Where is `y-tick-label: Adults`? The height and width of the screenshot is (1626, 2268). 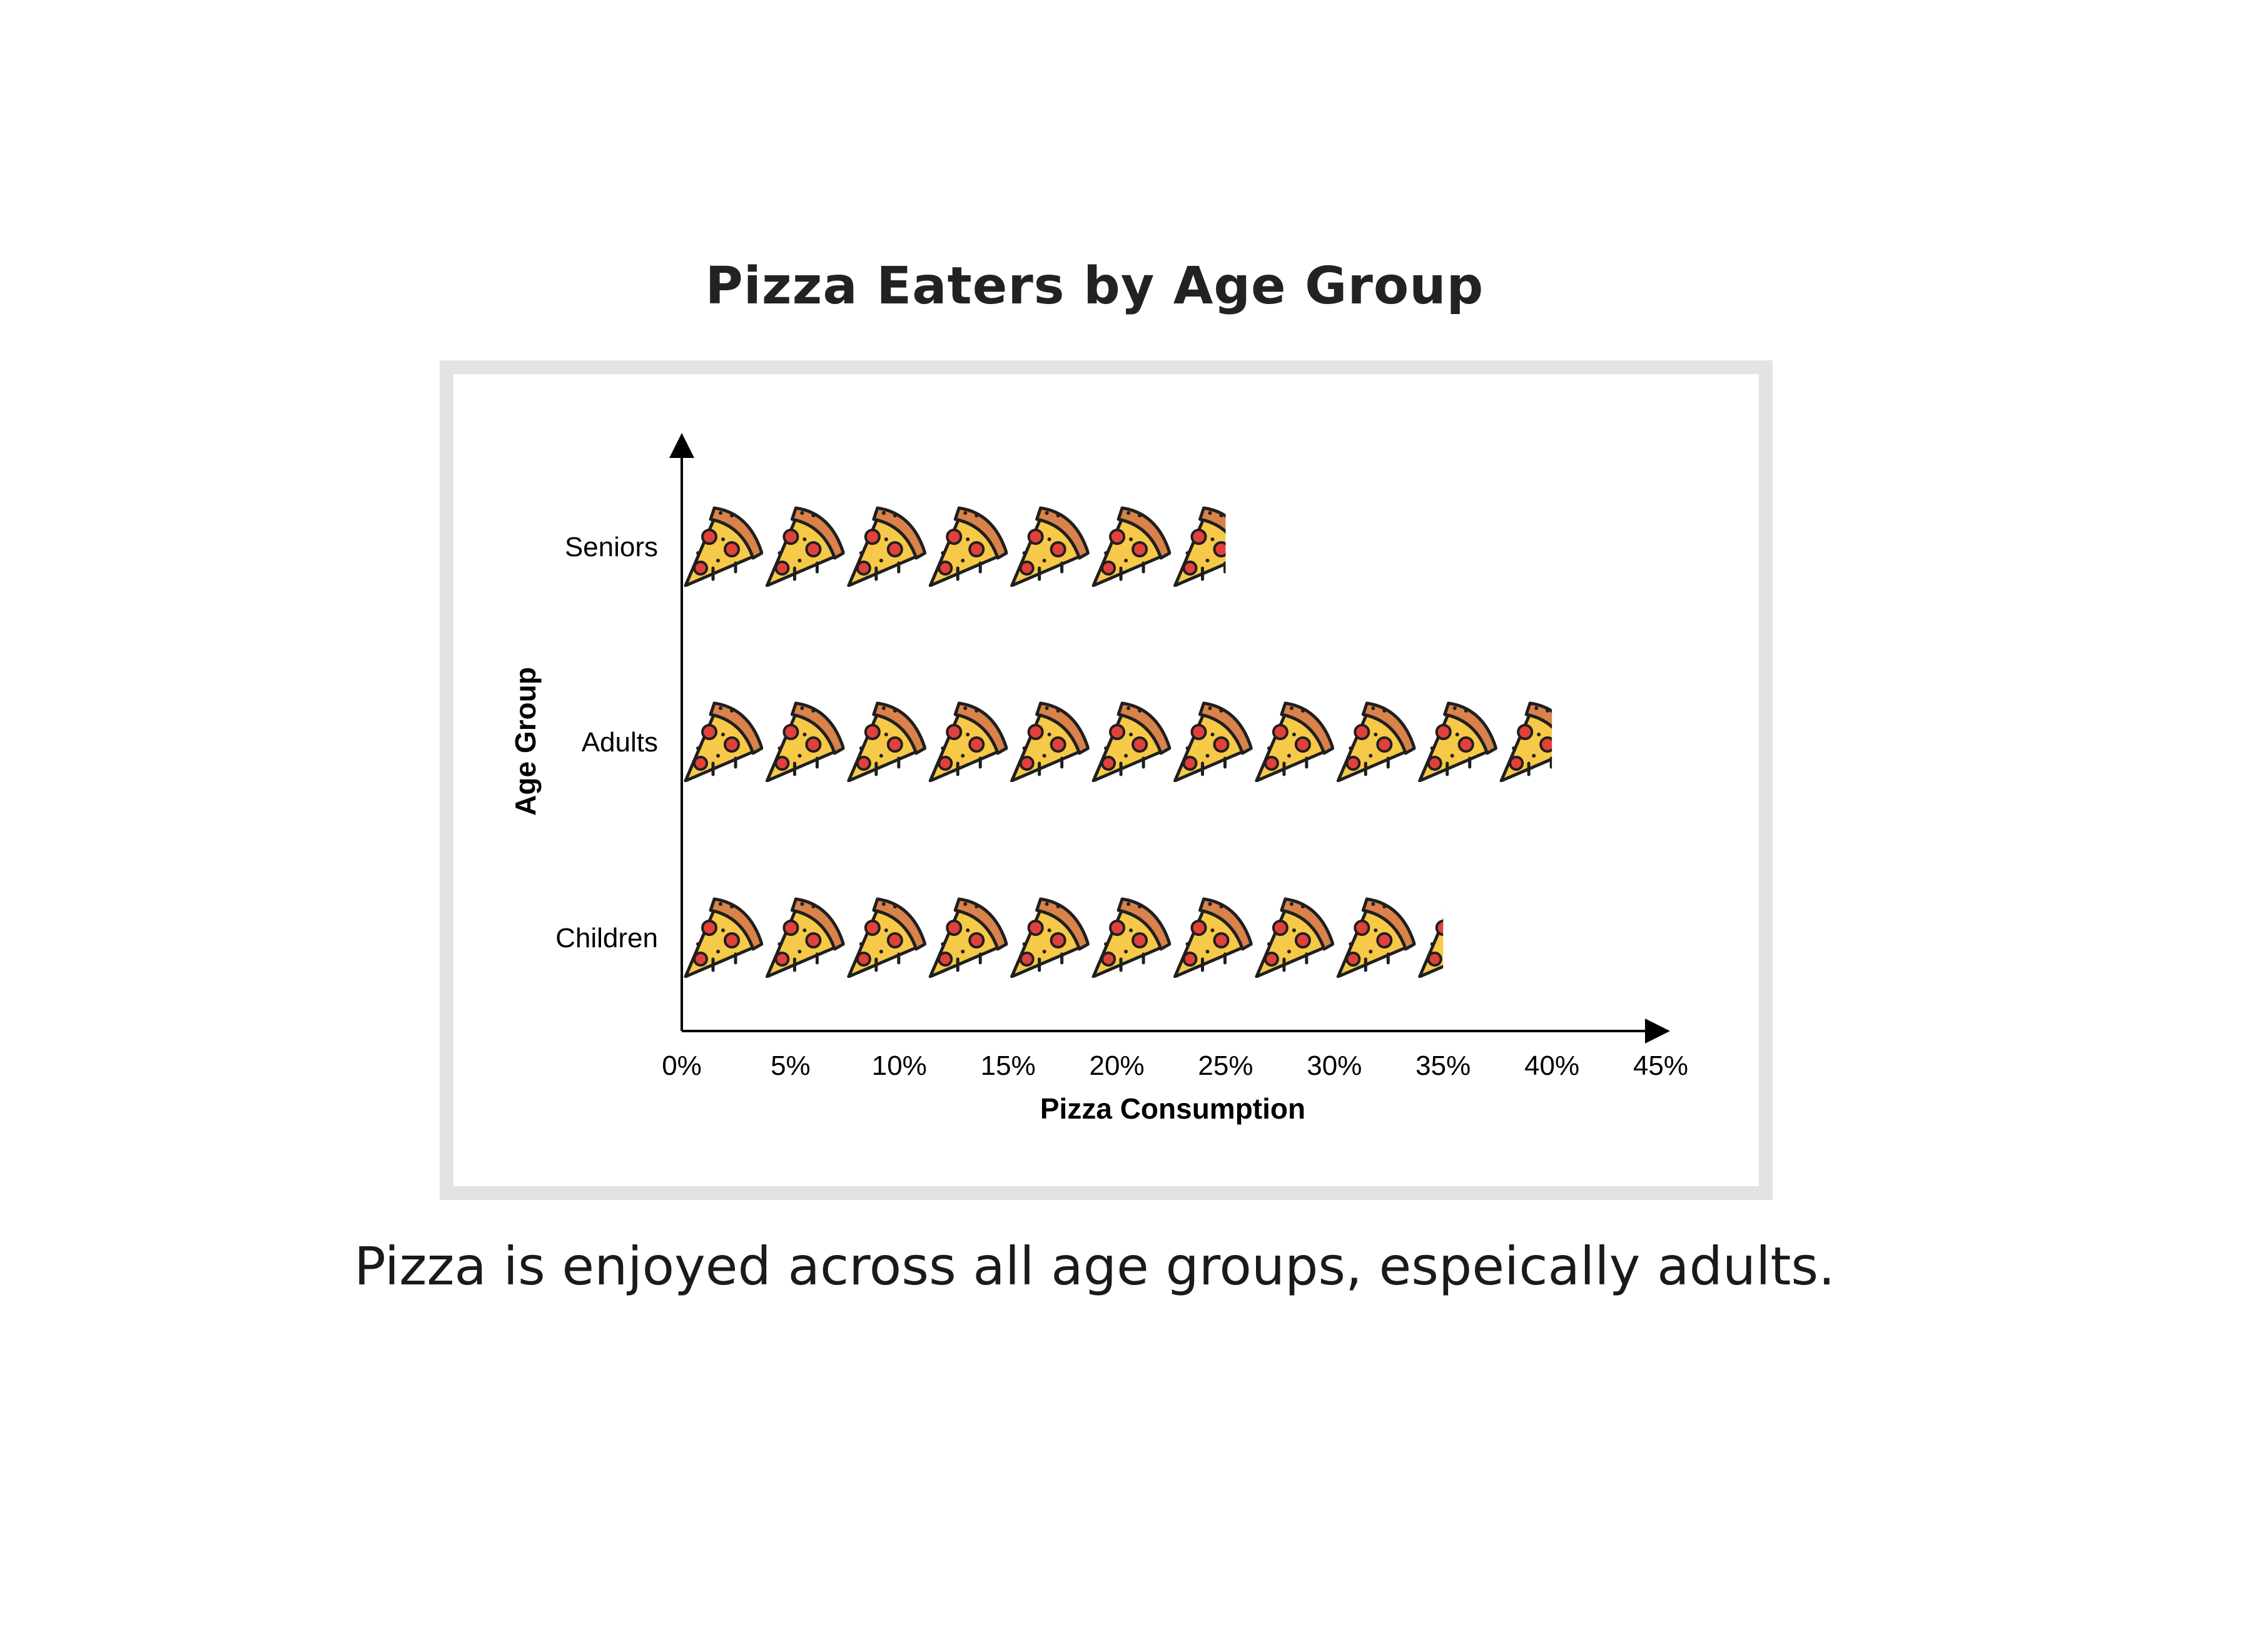 y-tick-label: Adults is located at coordinates (620, 742).